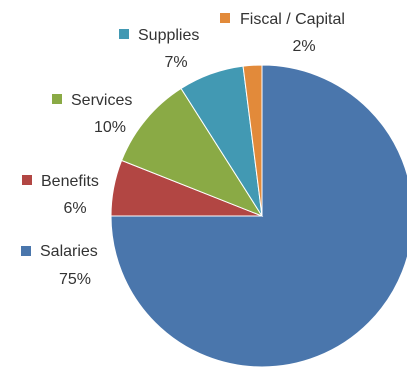  I want to click on slice-label-services: Services, so click(101, 100).